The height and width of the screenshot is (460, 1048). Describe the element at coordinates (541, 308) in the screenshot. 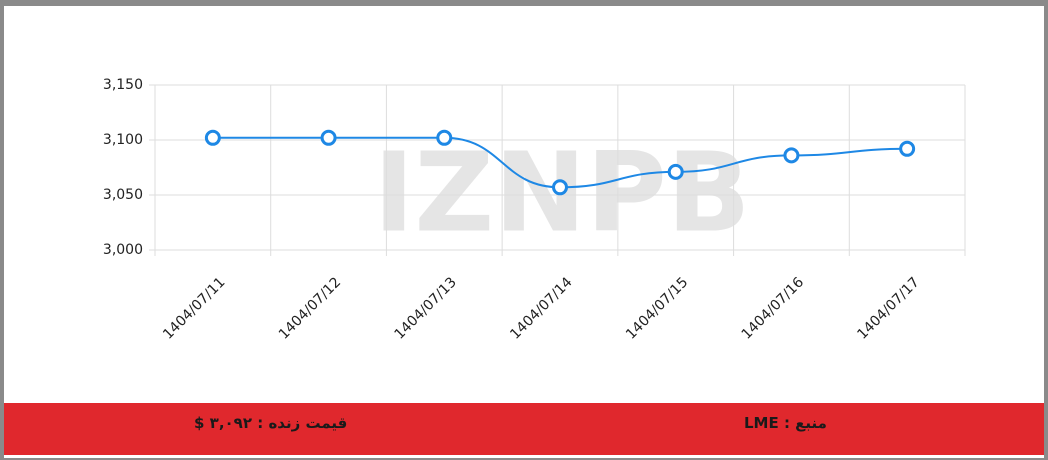

I see `x-tick-label: 1404/07/14` at that location.